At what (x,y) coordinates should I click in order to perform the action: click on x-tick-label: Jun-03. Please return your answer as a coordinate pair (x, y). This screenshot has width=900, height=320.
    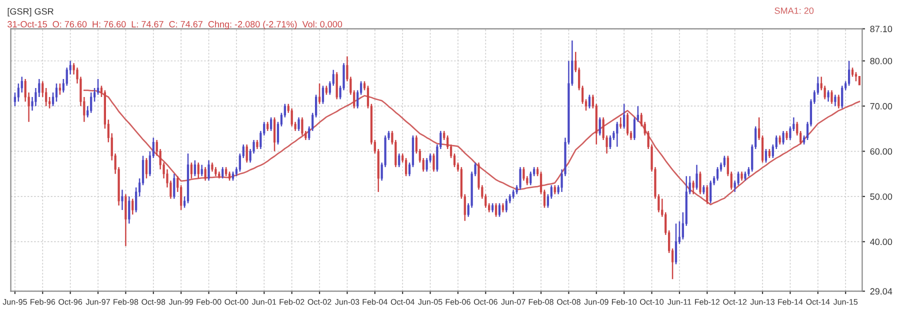
    Looking at the image, I should click on (347, 302).